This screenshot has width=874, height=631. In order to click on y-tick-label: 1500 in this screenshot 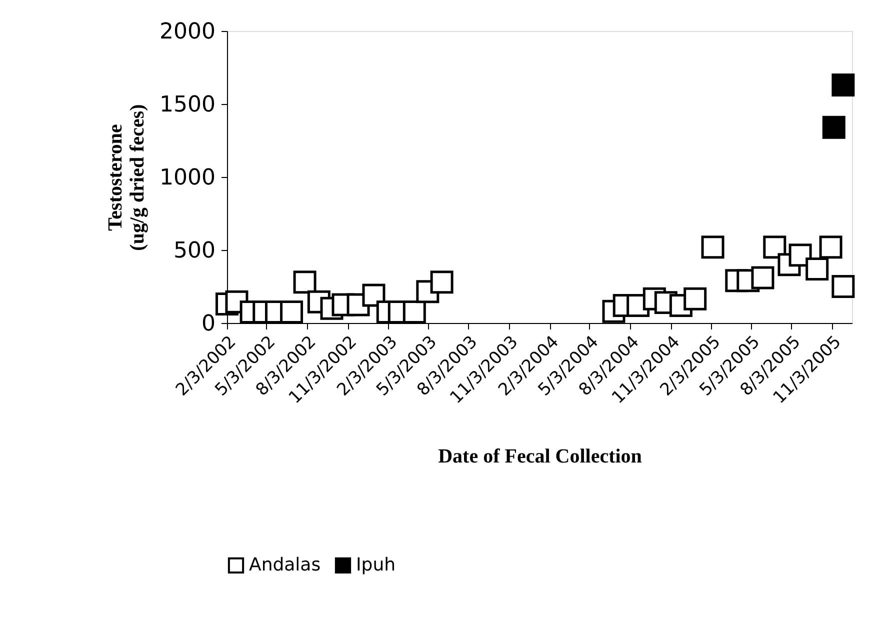, I will do `click(188, 105)`.